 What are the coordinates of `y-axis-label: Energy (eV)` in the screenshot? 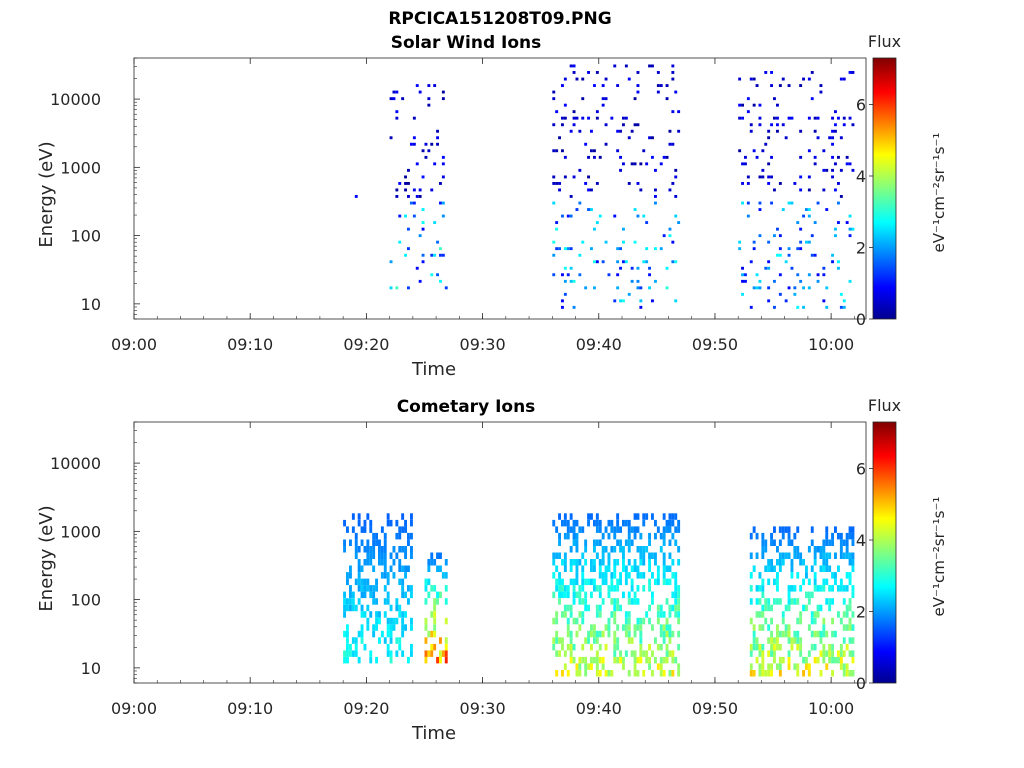 It's located at (46, 194).